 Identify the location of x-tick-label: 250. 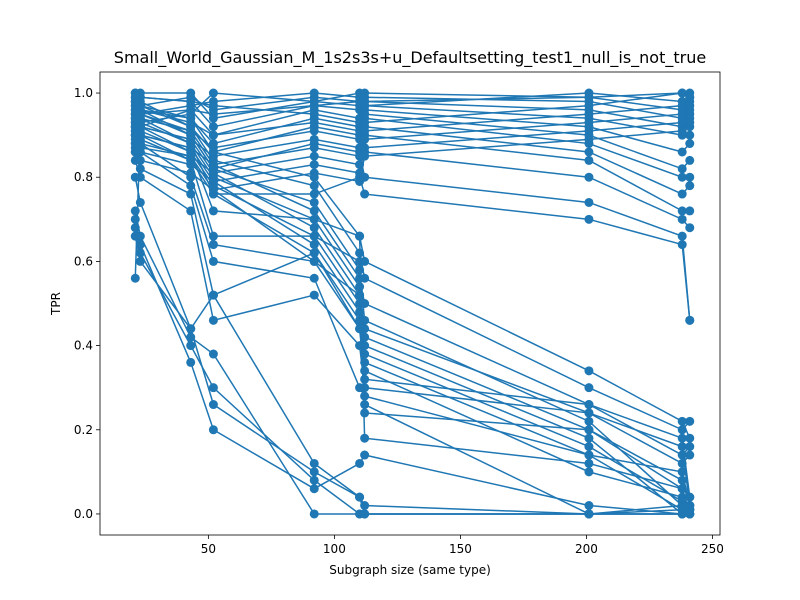
(712, 549).